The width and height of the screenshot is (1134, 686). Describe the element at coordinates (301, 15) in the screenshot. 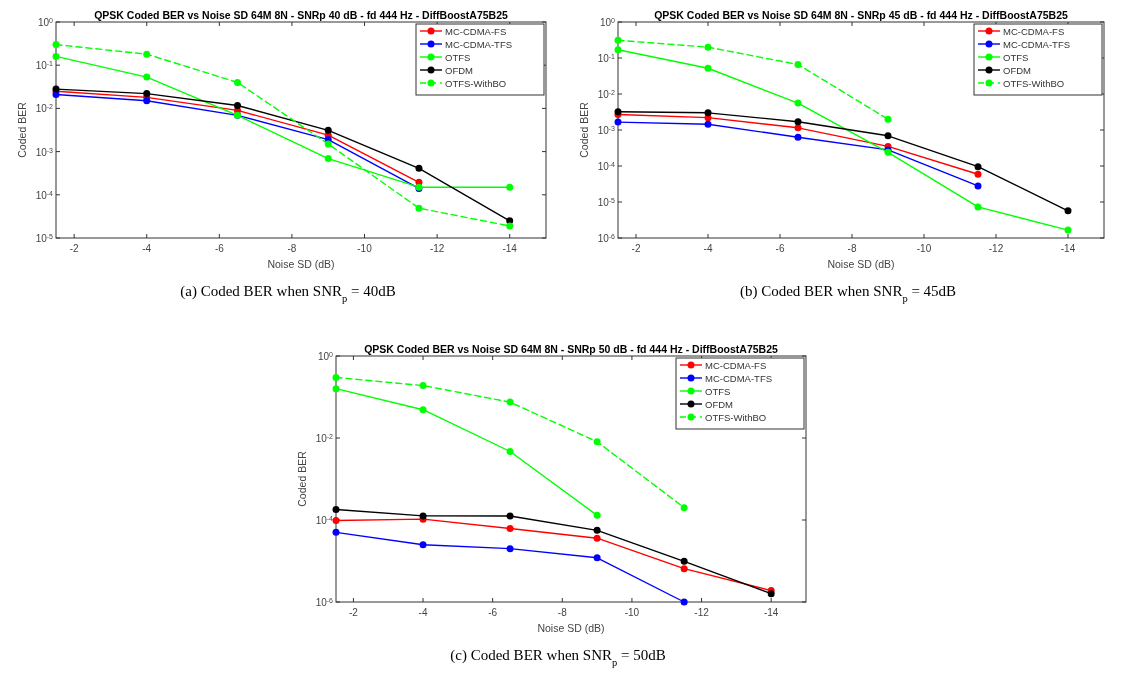

I see `chart-title: QPSK Coded BER vs Noise SD 64M 8N - SNRp 40 dB - fd 444 Hz - DiffBoostA75B25` at that location.